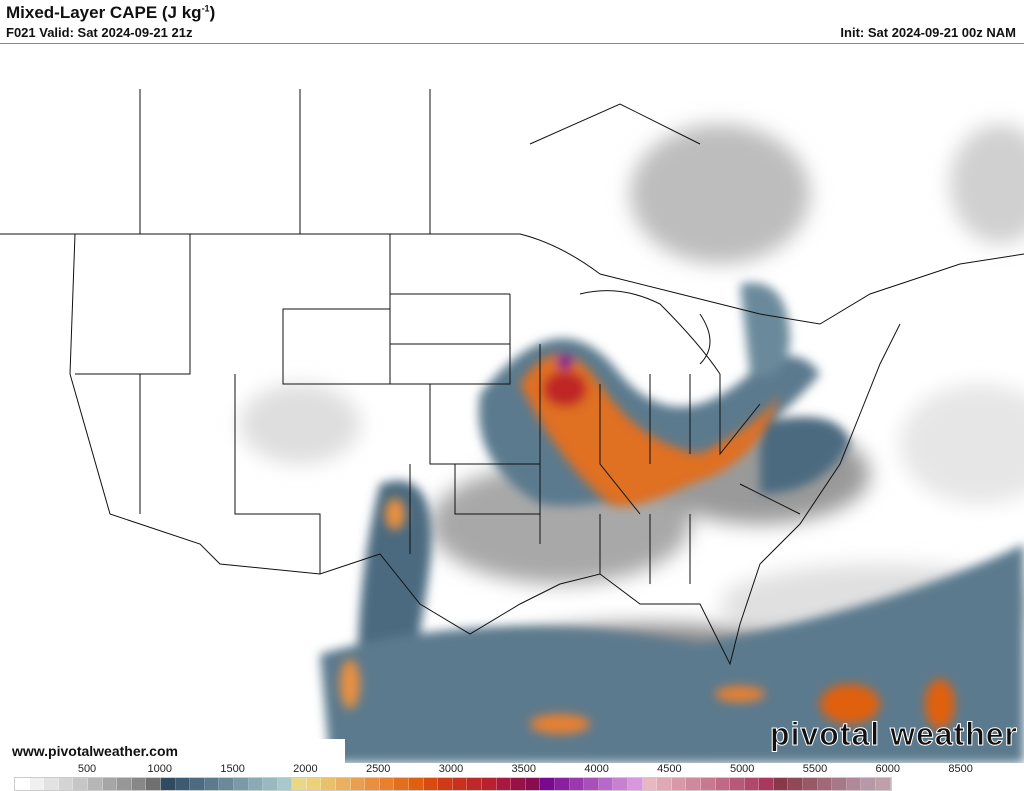  Describe the element at coordinates (87, 769) in the screenshot. I see `colorbar-label: 500` at that location.